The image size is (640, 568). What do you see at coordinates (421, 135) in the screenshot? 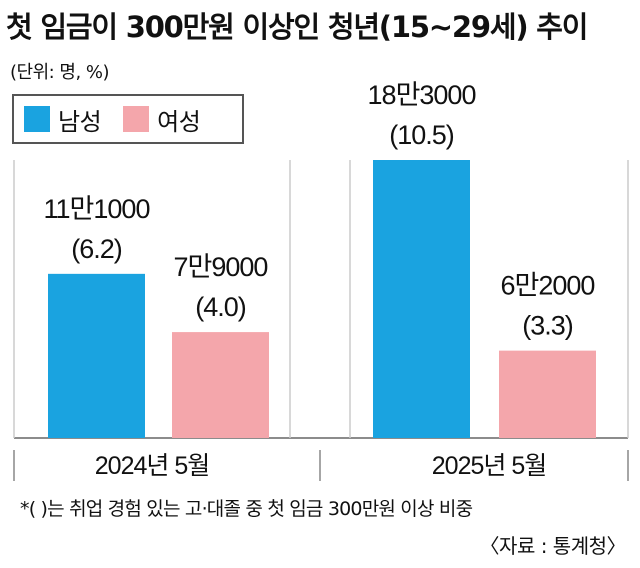
I see `bar-value-label: (10.5)` at bounding box center [421, 135].